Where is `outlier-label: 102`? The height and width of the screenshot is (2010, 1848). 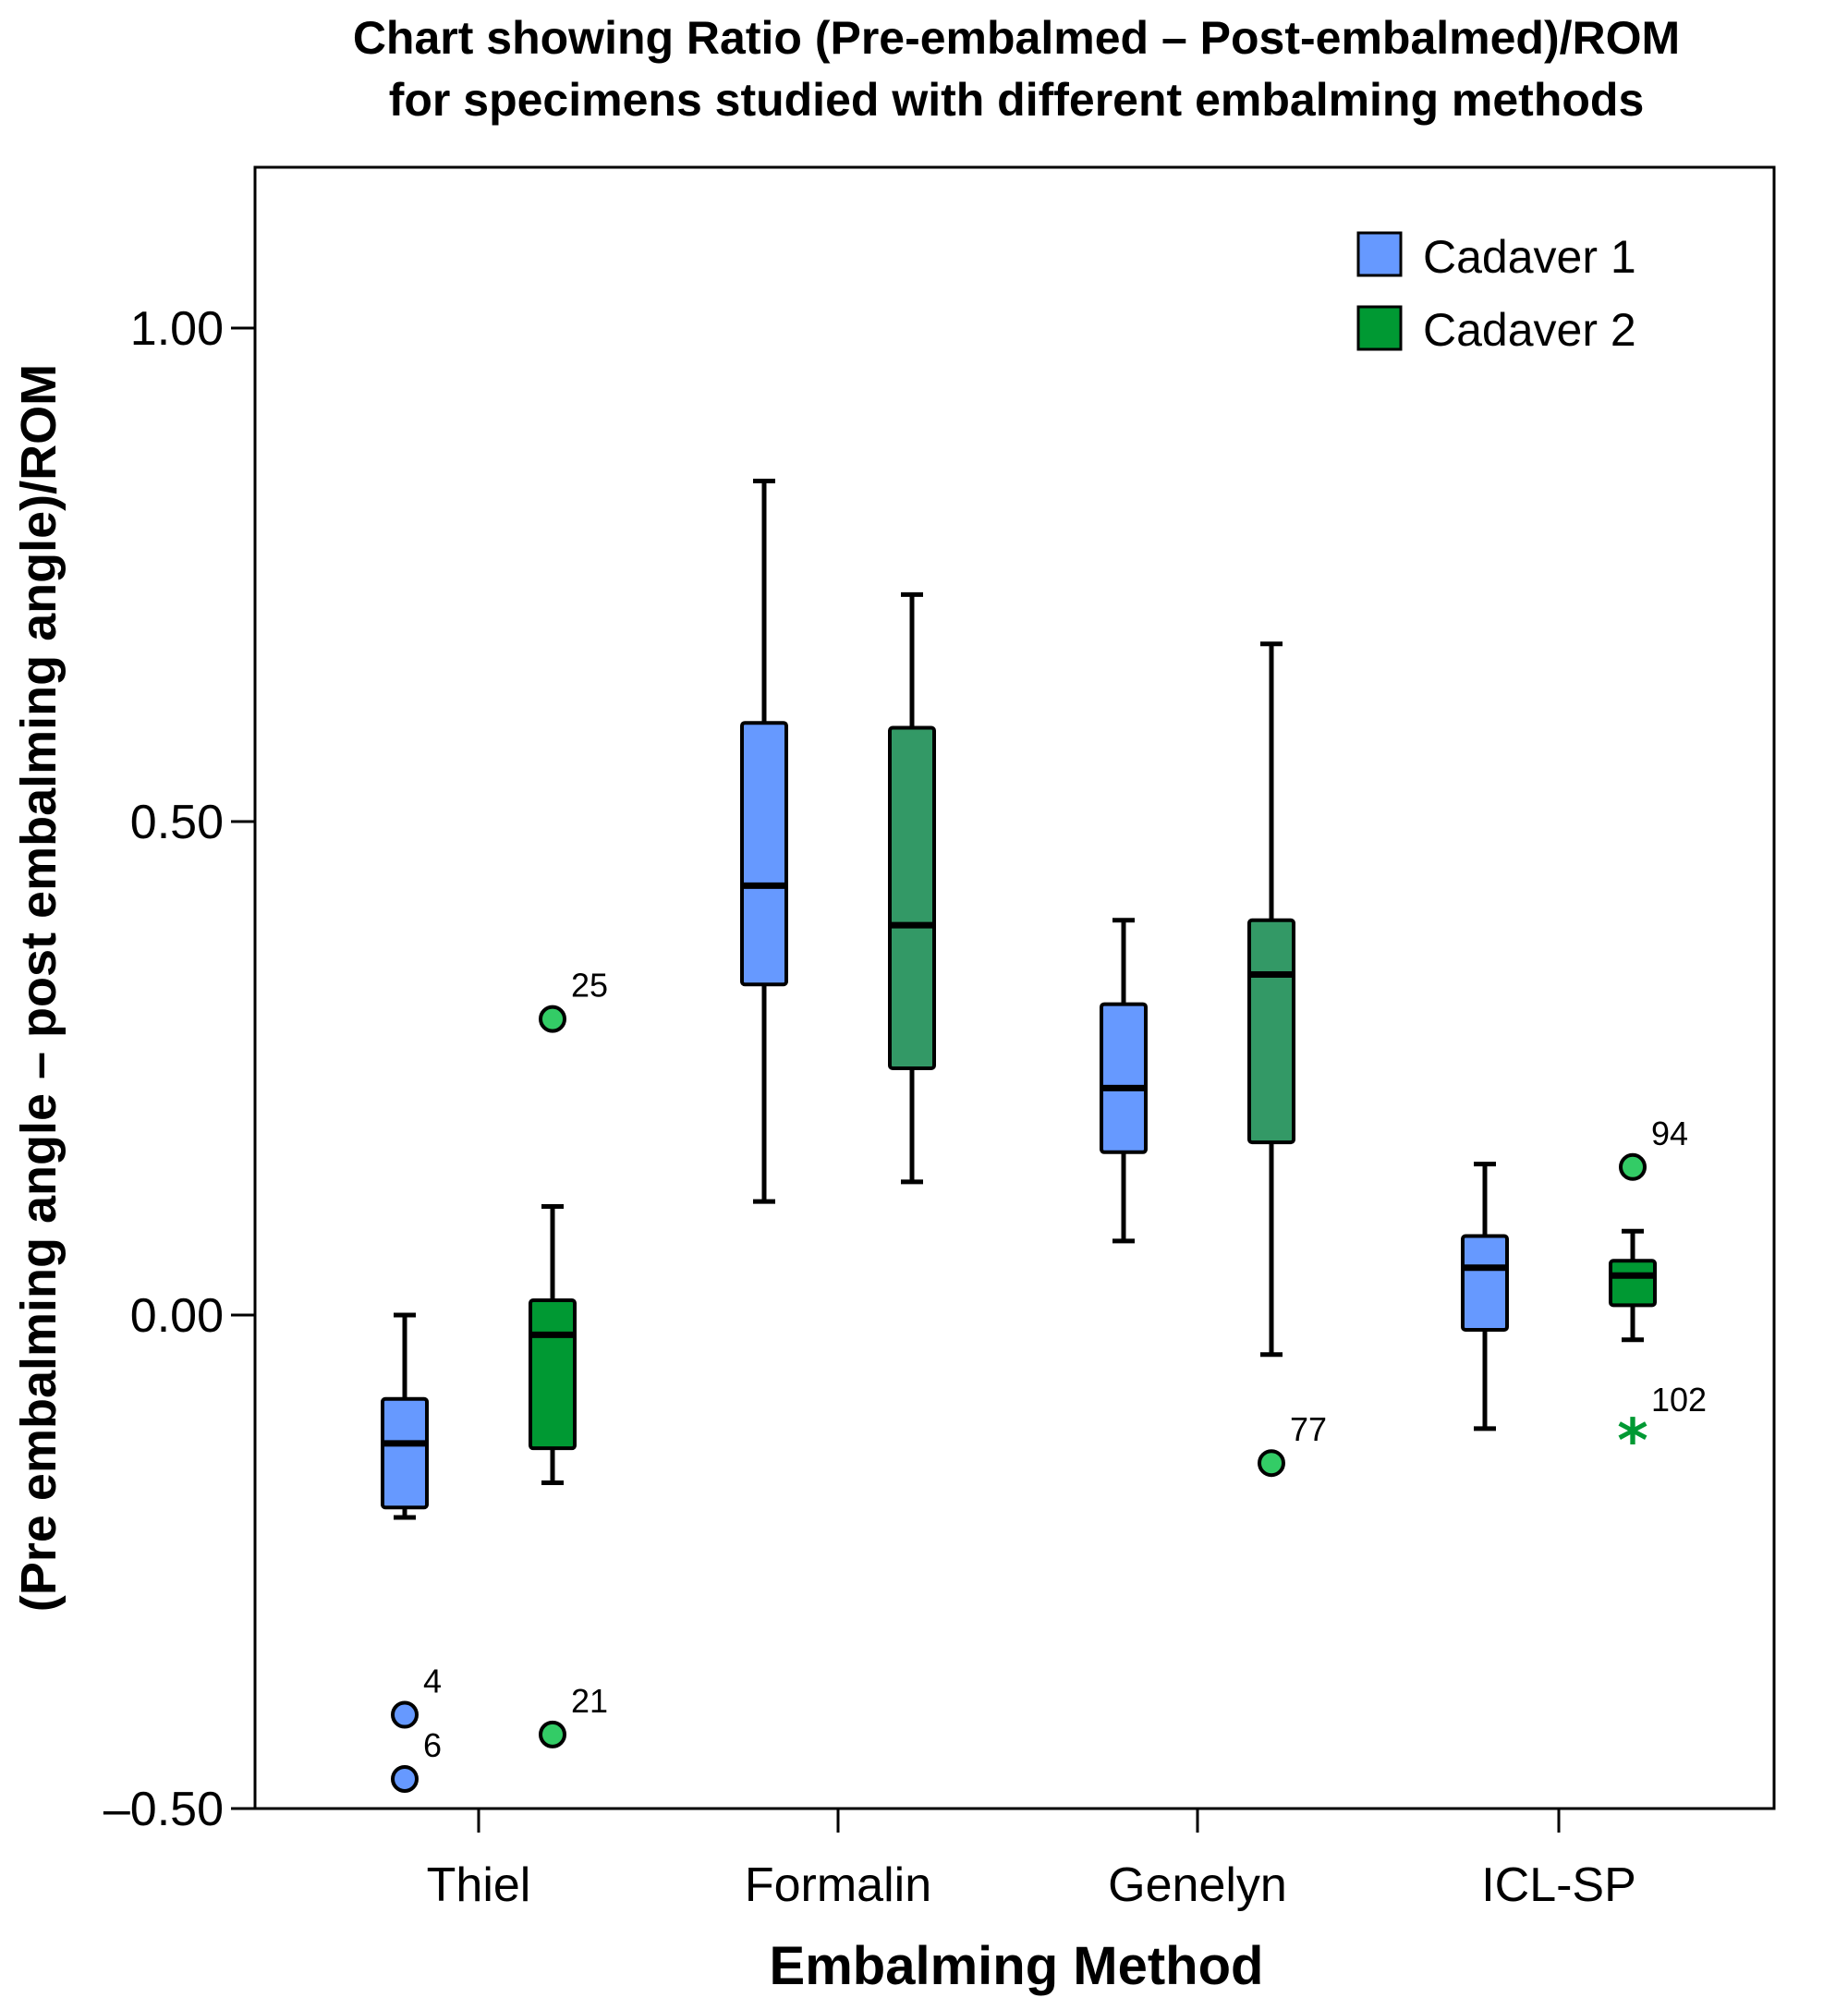
outlier-label: 102 is located at coordinates (1679, 1400).